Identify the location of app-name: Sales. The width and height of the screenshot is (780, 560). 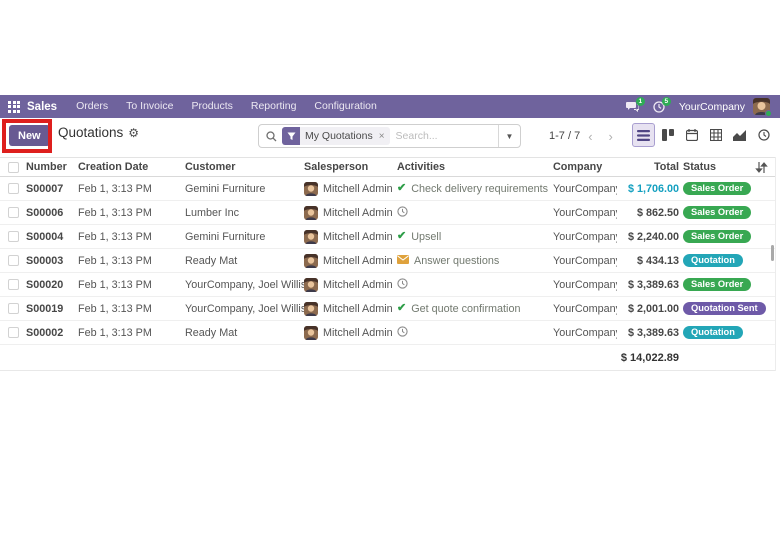
(42, 106).